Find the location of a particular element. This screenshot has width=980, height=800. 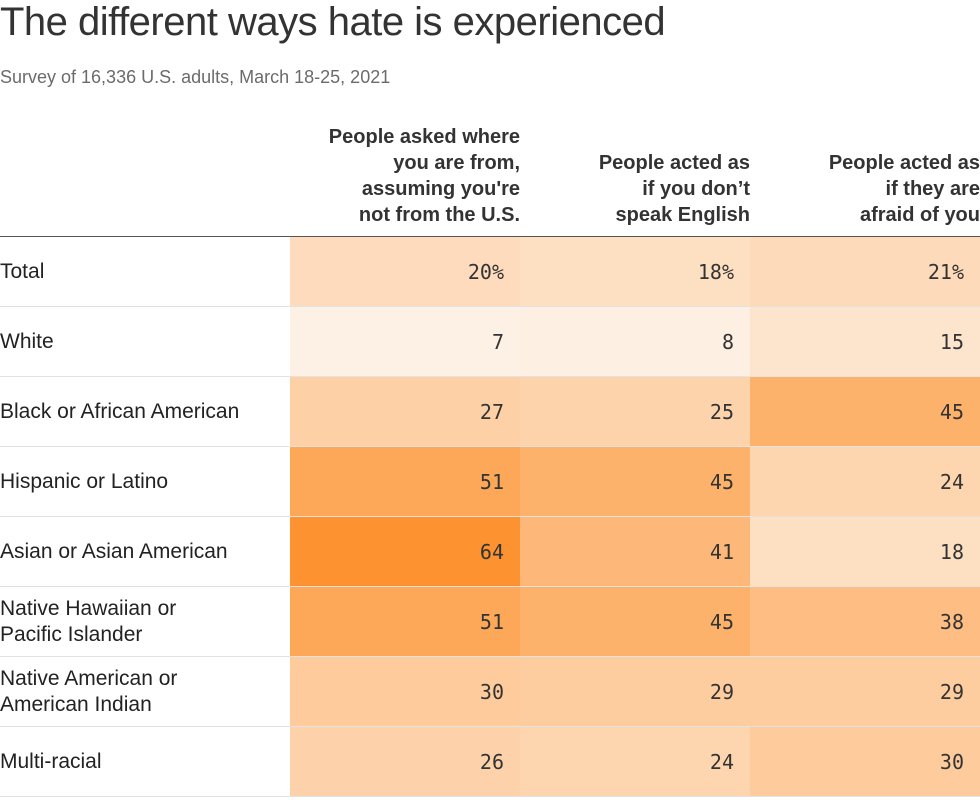

header-divider is located at coordinates (490, 236).